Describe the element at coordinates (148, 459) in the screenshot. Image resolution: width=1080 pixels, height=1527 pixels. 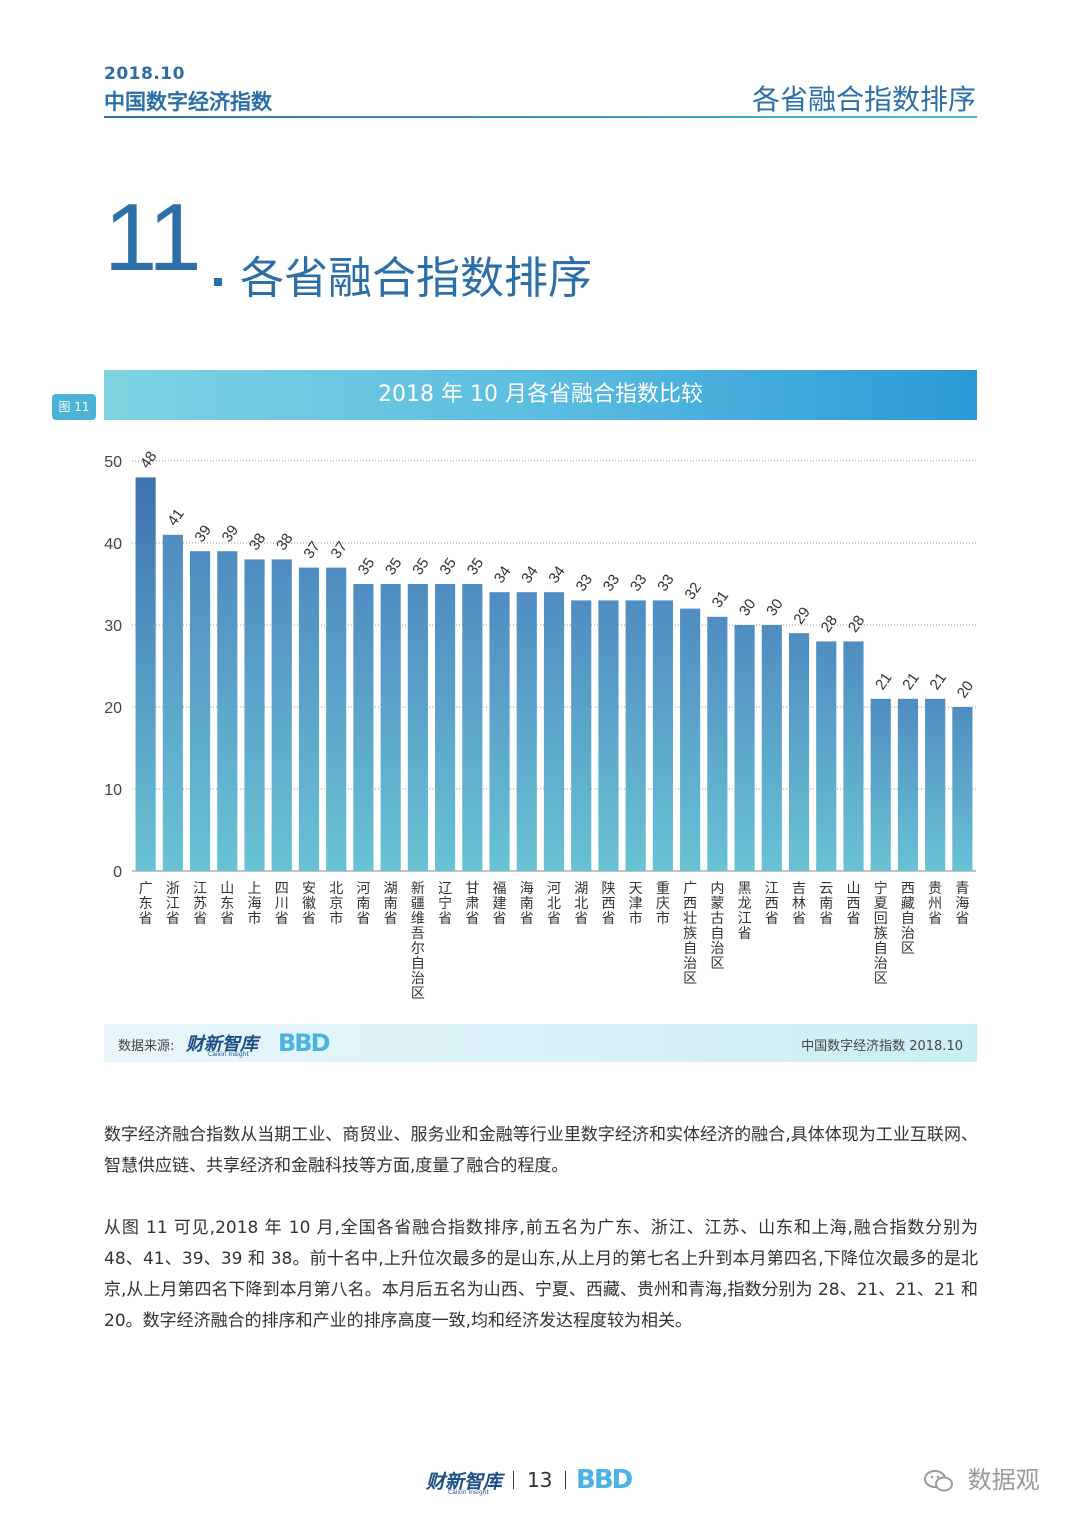
I see `bar-value-label: 48` at that location.